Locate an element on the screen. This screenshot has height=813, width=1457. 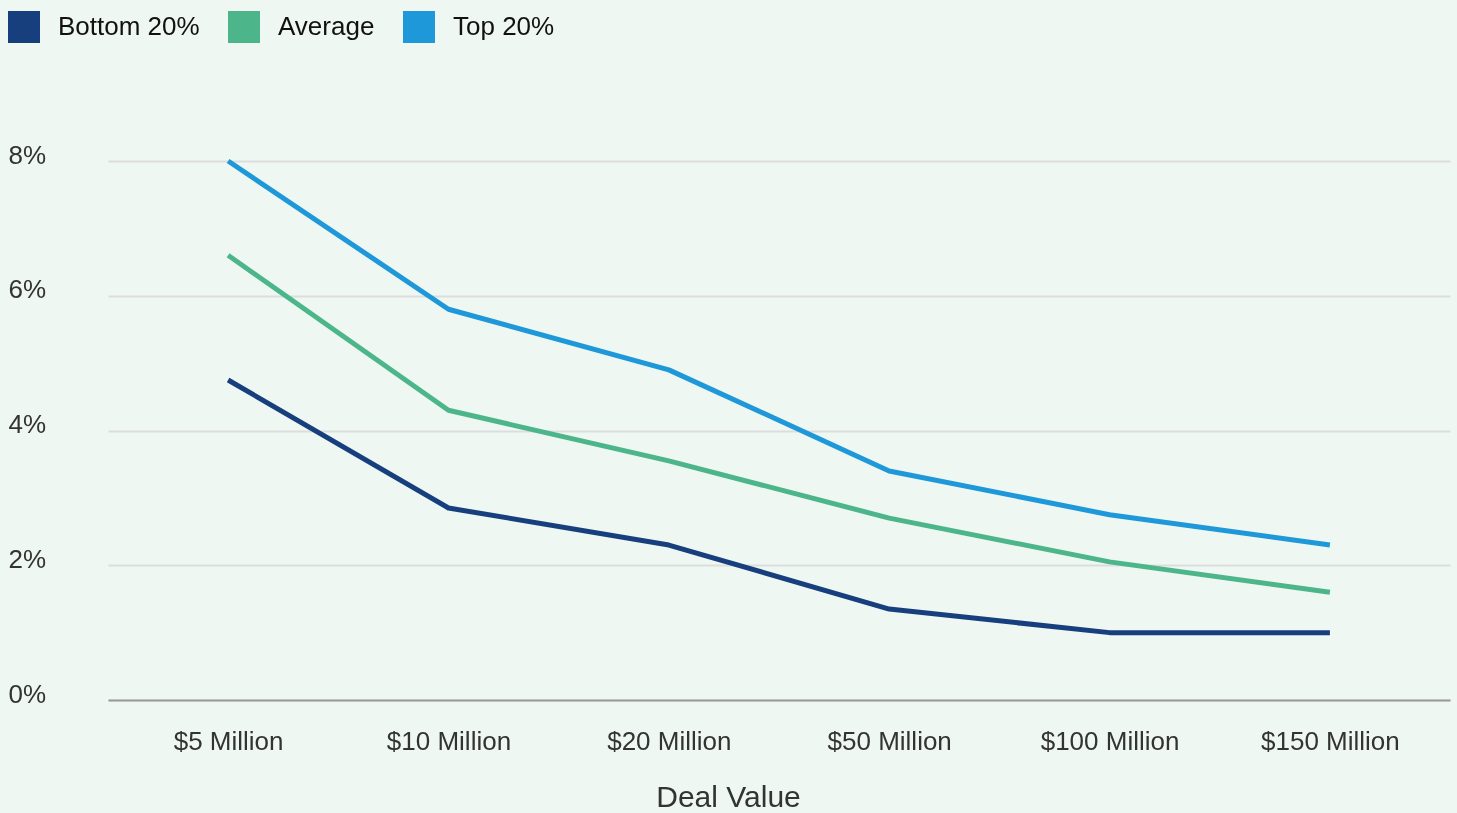
x-tick-label: $50 Million is located at coordinates (889, 740).